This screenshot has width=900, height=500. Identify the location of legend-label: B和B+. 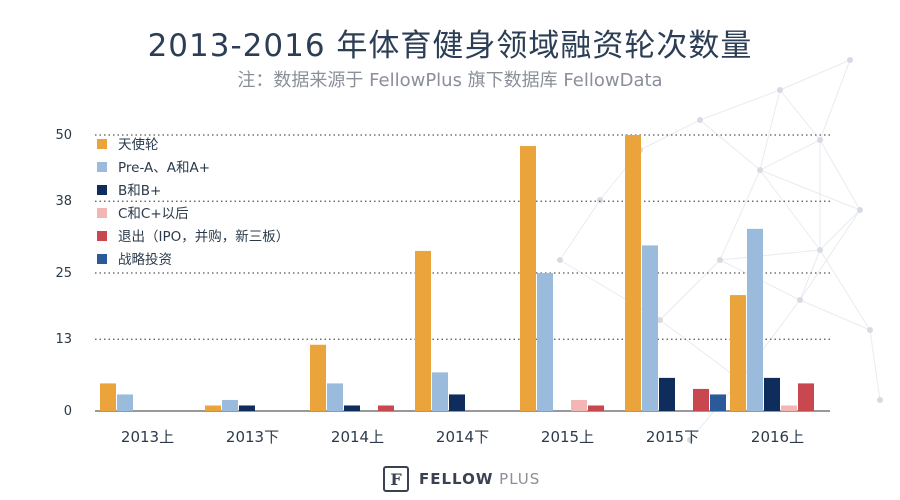
(139, 191).